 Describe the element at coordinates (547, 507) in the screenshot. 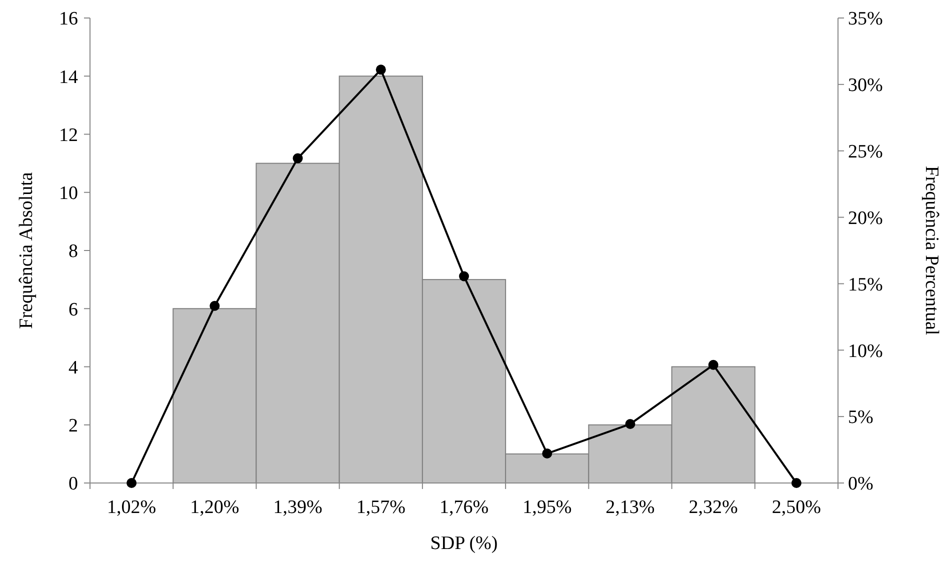

I see `x-tick-label: 1,95%` at that location.